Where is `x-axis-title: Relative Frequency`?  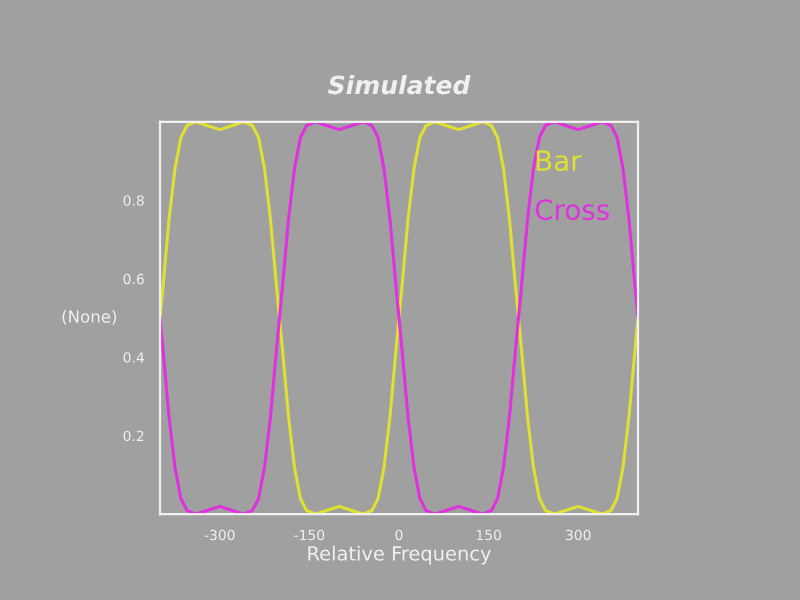
x-axis-title: Relative Frequency is located at coordinates (399, 555).